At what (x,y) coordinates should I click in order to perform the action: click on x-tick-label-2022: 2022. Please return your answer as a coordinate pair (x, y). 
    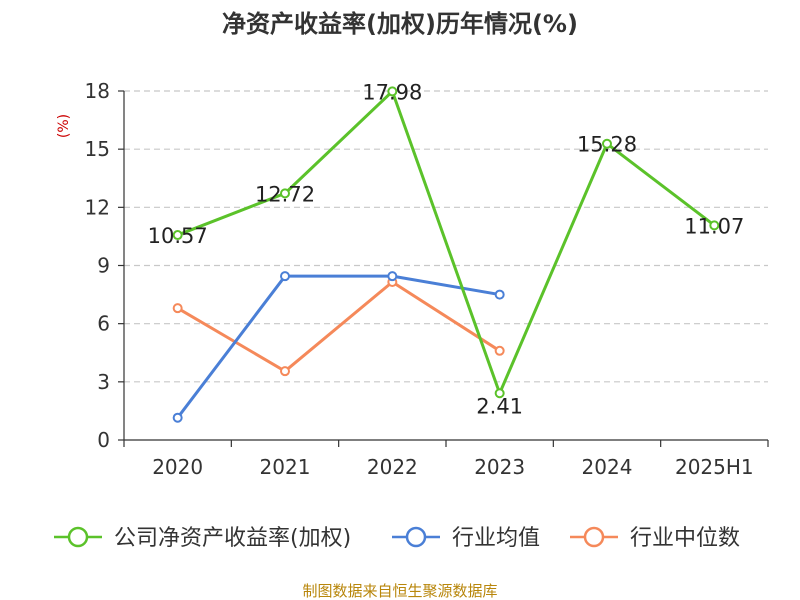
    Looking at the image, I should click on (392, 467).